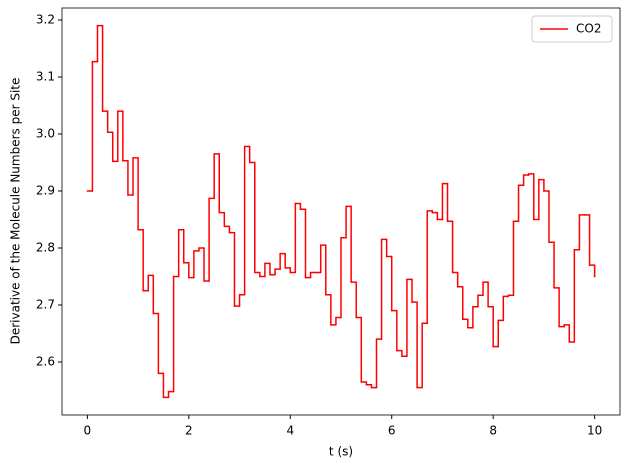 Image resolution: width=630 pixels, height=469 pixels. Describe the element at coordinates (45, 190) in the screenshot. I see `y-tick-label: 2.9` at that location.